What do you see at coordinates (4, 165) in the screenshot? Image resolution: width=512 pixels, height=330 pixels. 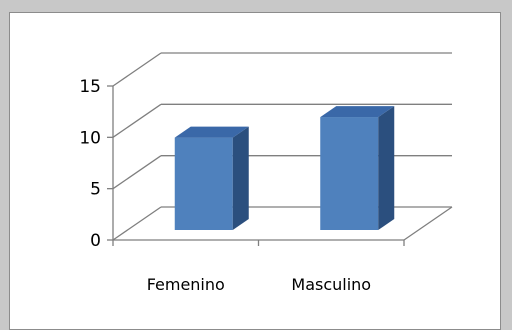 I see `left-border-band` at bounding box center [4, 165].